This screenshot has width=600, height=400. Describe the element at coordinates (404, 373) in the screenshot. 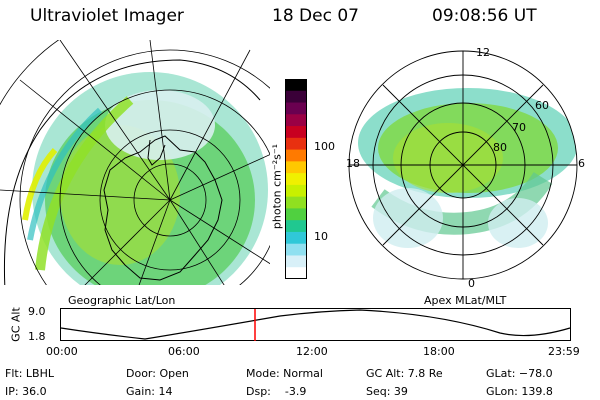

I see `info-gc-alt: GC Alt: 7.8 Re` at that location.